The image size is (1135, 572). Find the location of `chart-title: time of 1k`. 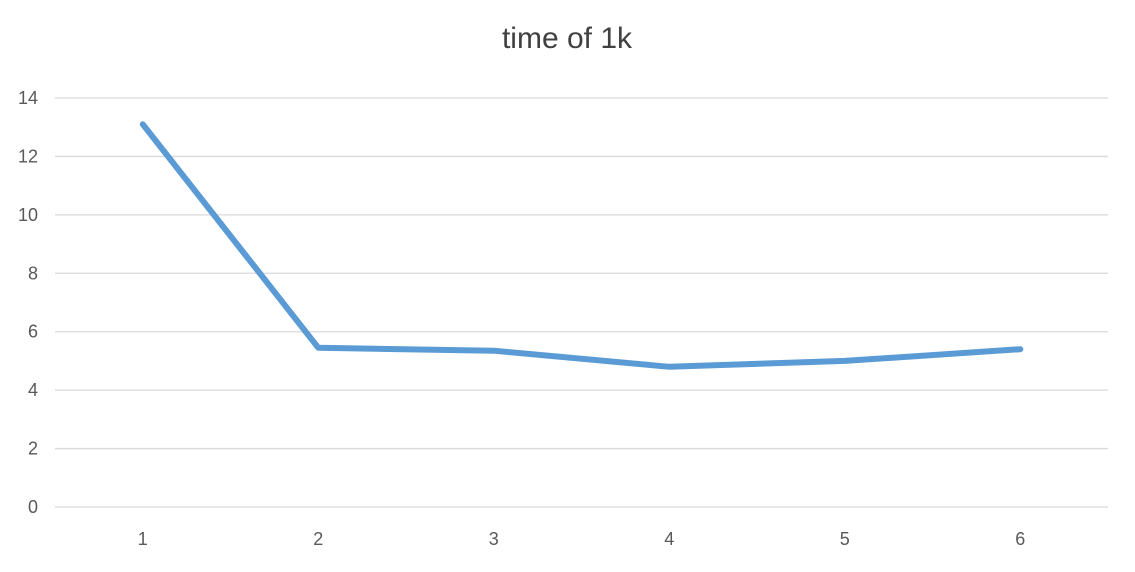

chart-title: time of 1k is located at coordinates (567, 38).